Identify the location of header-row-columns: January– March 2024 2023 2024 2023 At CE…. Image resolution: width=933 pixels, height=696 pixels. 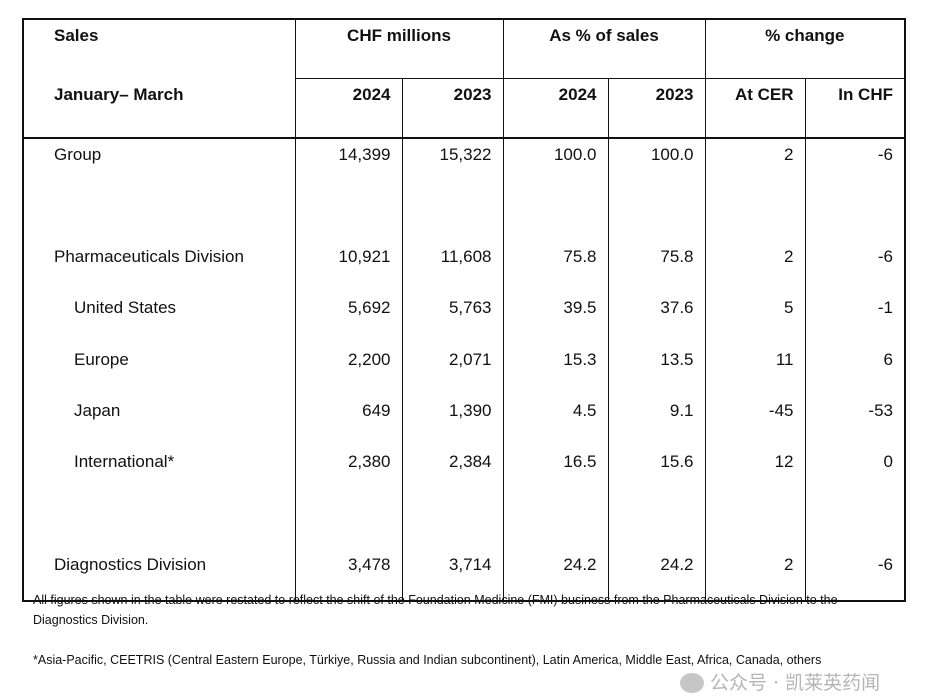
(464, 108).